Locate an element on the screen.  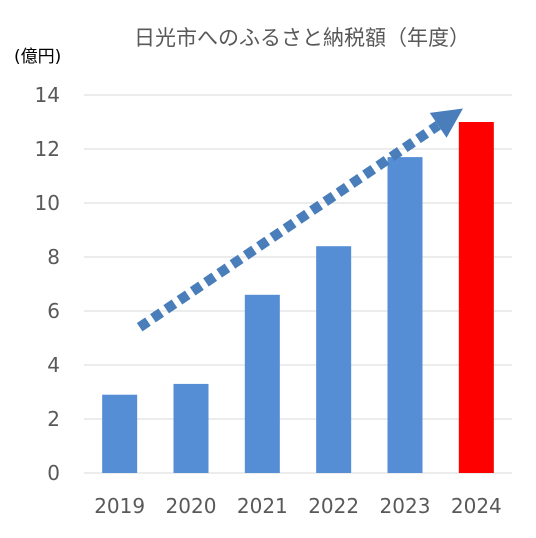
bar-2021 is located at coordinates (262, 383).